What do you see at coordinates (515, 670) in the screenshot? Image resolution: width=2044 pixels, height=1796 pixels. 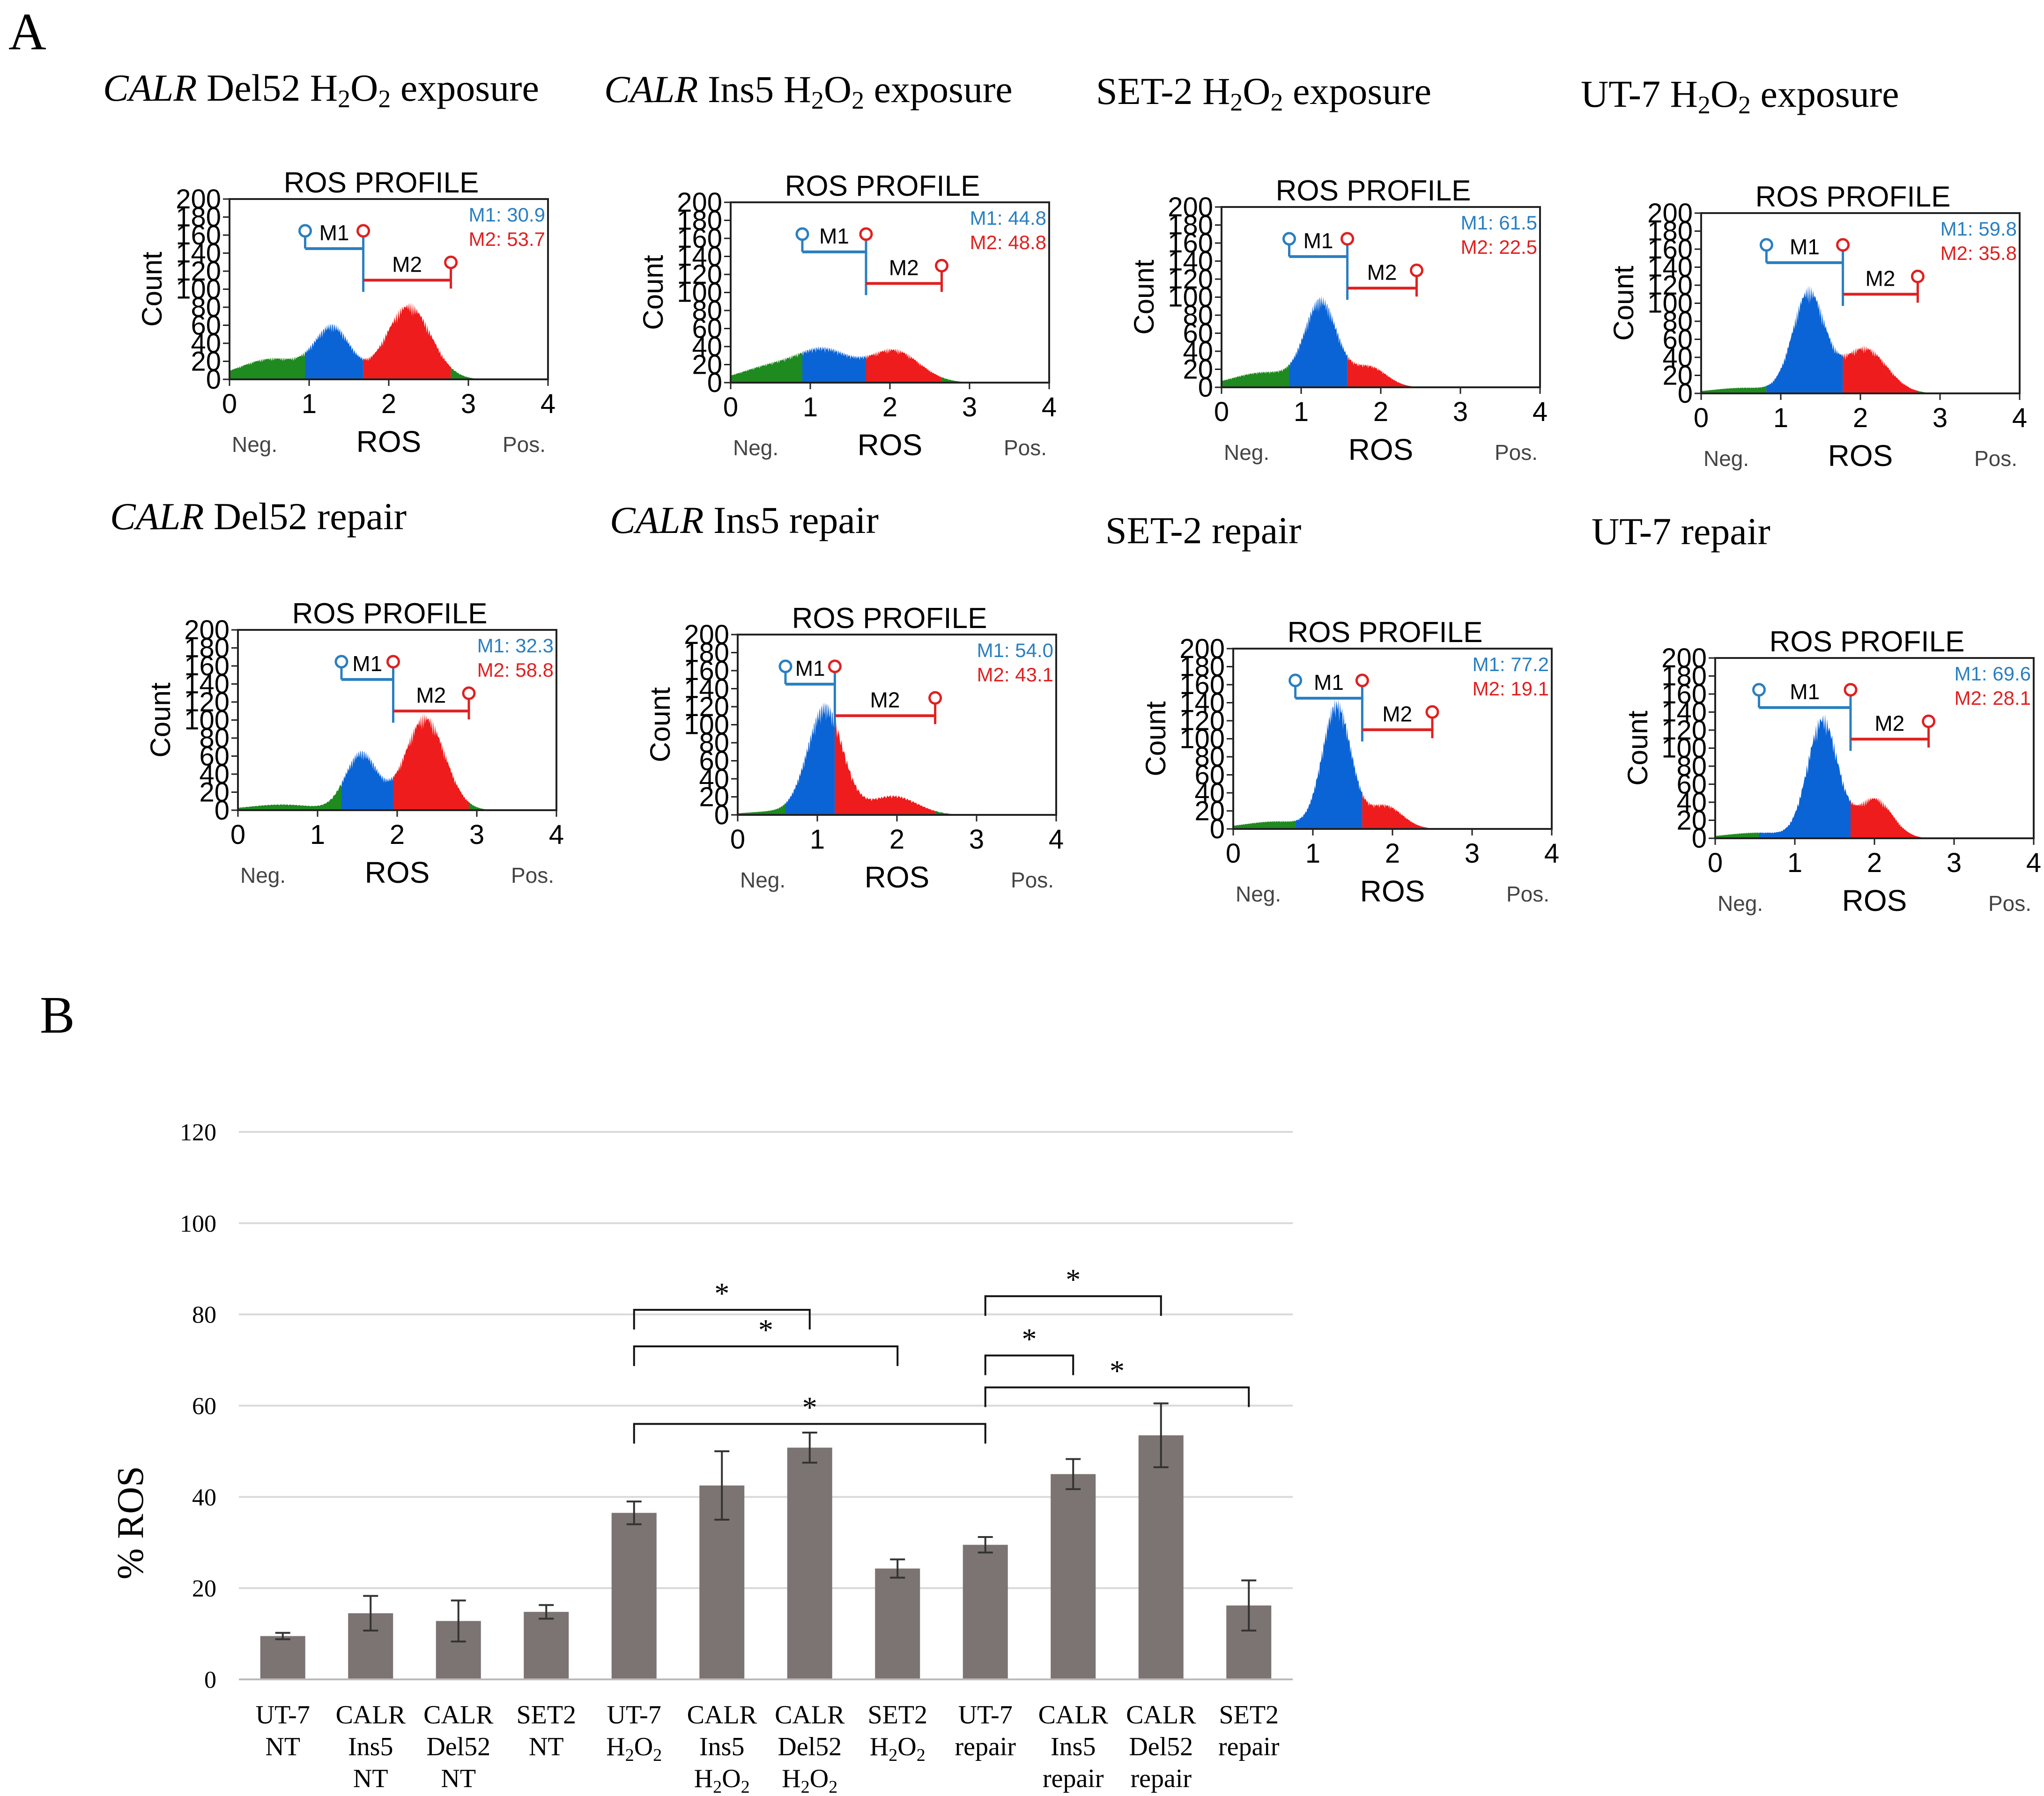 I see `m2-percentage: M2: 58.8` at bounding box center [515, 670].